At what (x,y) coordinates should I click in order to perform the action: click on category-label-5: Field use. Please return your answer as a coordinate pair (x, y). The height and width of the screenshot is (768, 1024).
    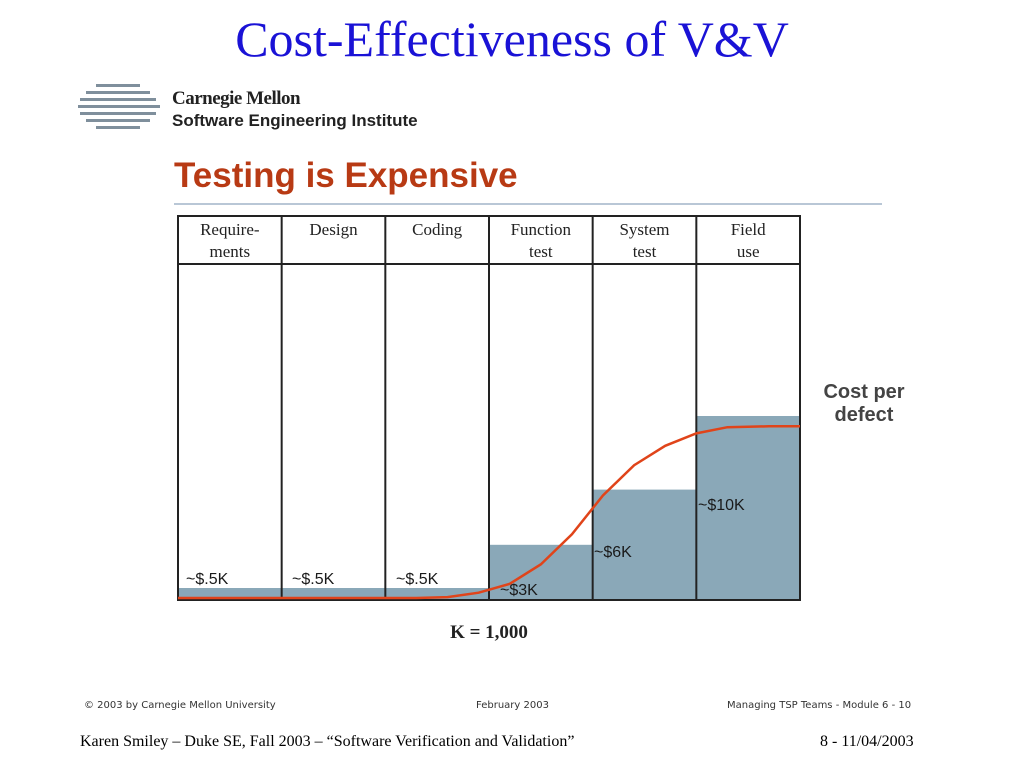
    Looking at the image, I should click on (748, 240).